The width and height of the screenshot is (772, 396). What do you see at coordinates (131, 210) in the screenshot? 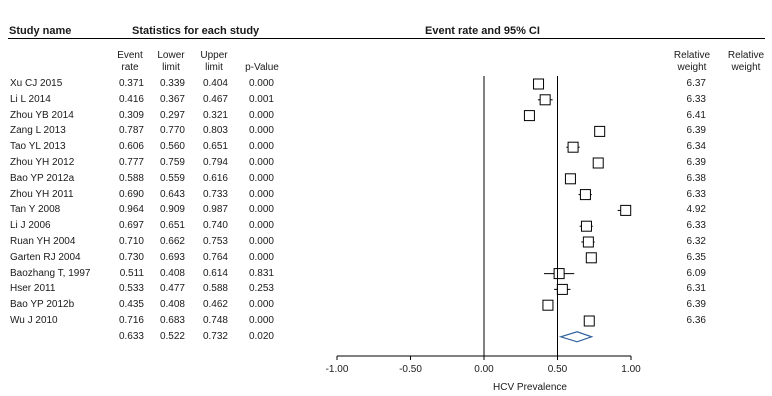
I see `event-rate-cell: 0.964` at bounding box center [131, 210].